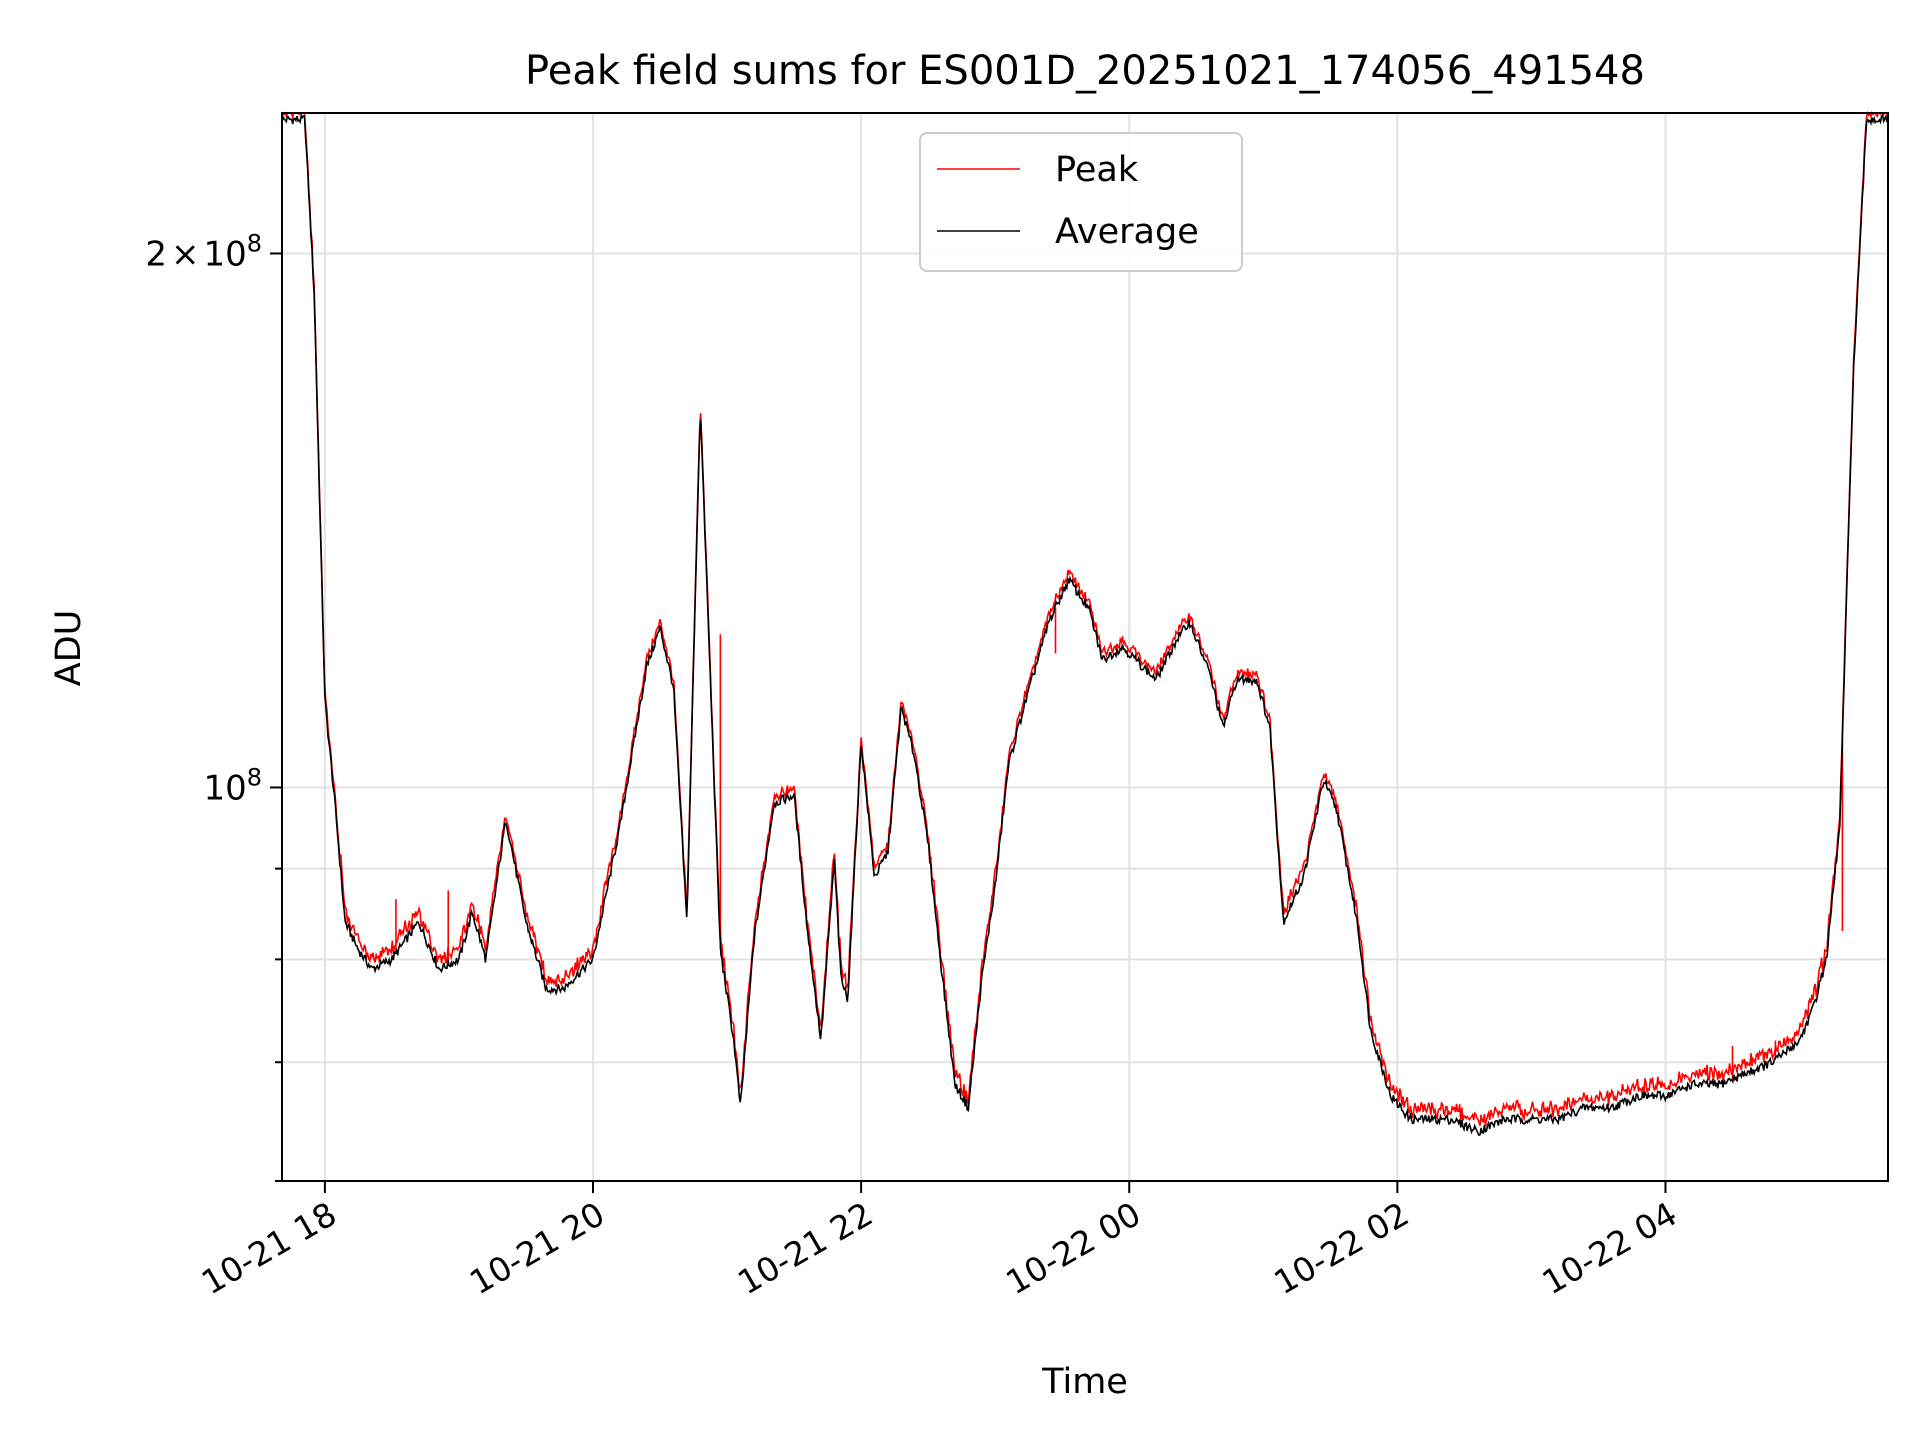  Describe the element at coordinates (232, 785) in the screenshot. I see `y-tick-label: 108` at that location.